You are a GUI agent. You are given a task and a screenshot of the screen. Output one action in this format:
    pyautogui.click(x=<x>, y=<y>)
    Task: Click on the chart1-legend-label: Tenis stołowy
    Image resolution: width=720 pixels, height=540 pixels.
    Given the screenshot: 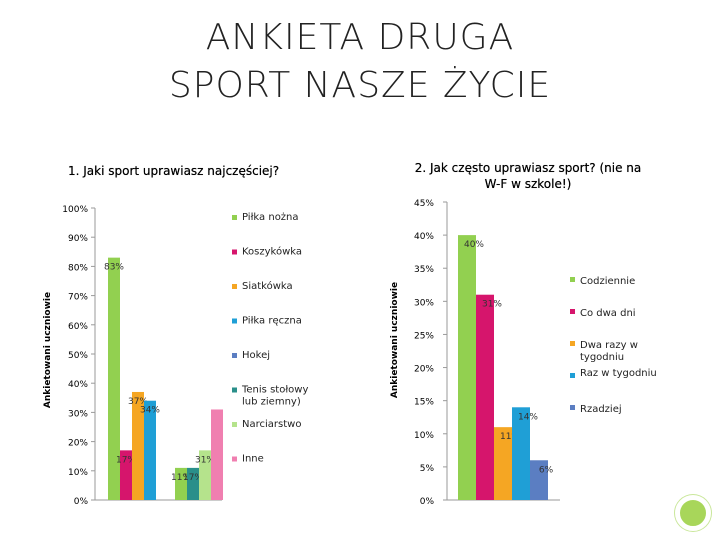 What is the action you would take?
    pyautogui.click(x=274, y=390)
    